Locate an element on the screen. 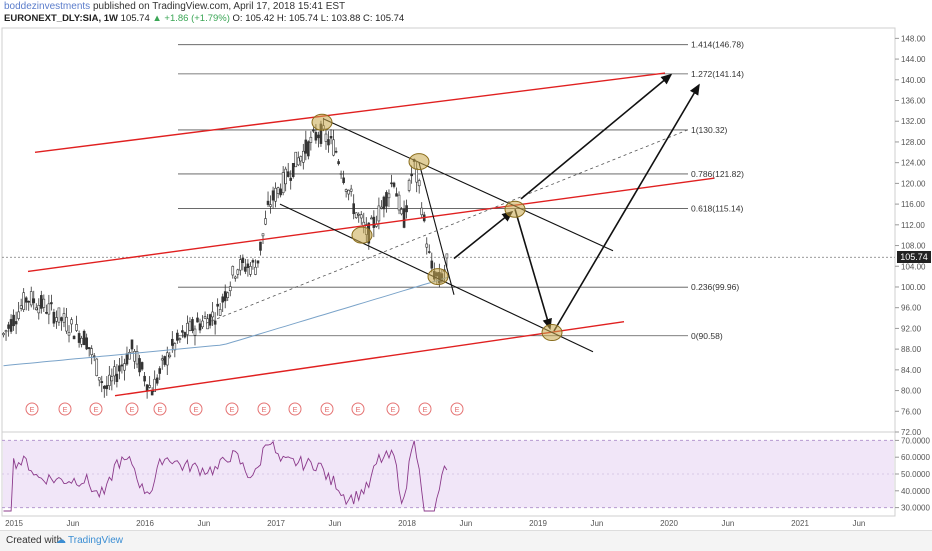  symbol-name: EURONEXT_DLY:SIA, 1W is located at coordinates (61, 18).